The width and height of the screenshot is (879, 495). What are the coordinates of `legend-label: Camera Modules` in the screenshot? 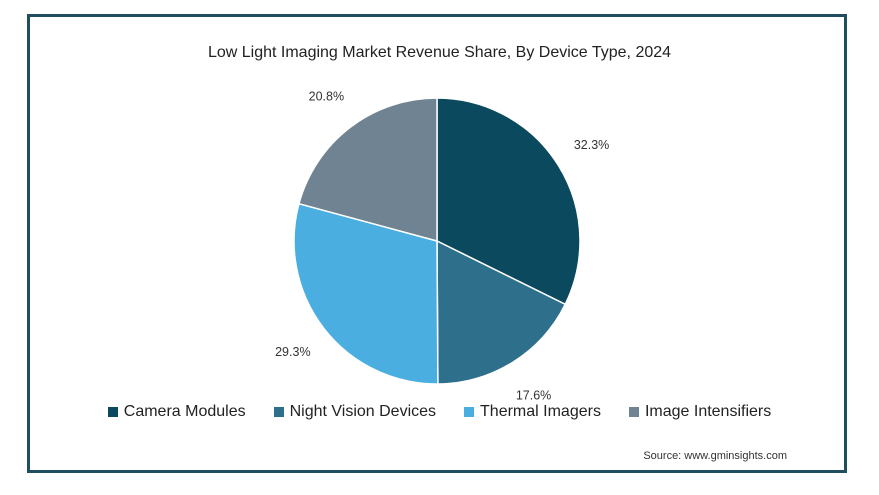 It's located at (184, 411).